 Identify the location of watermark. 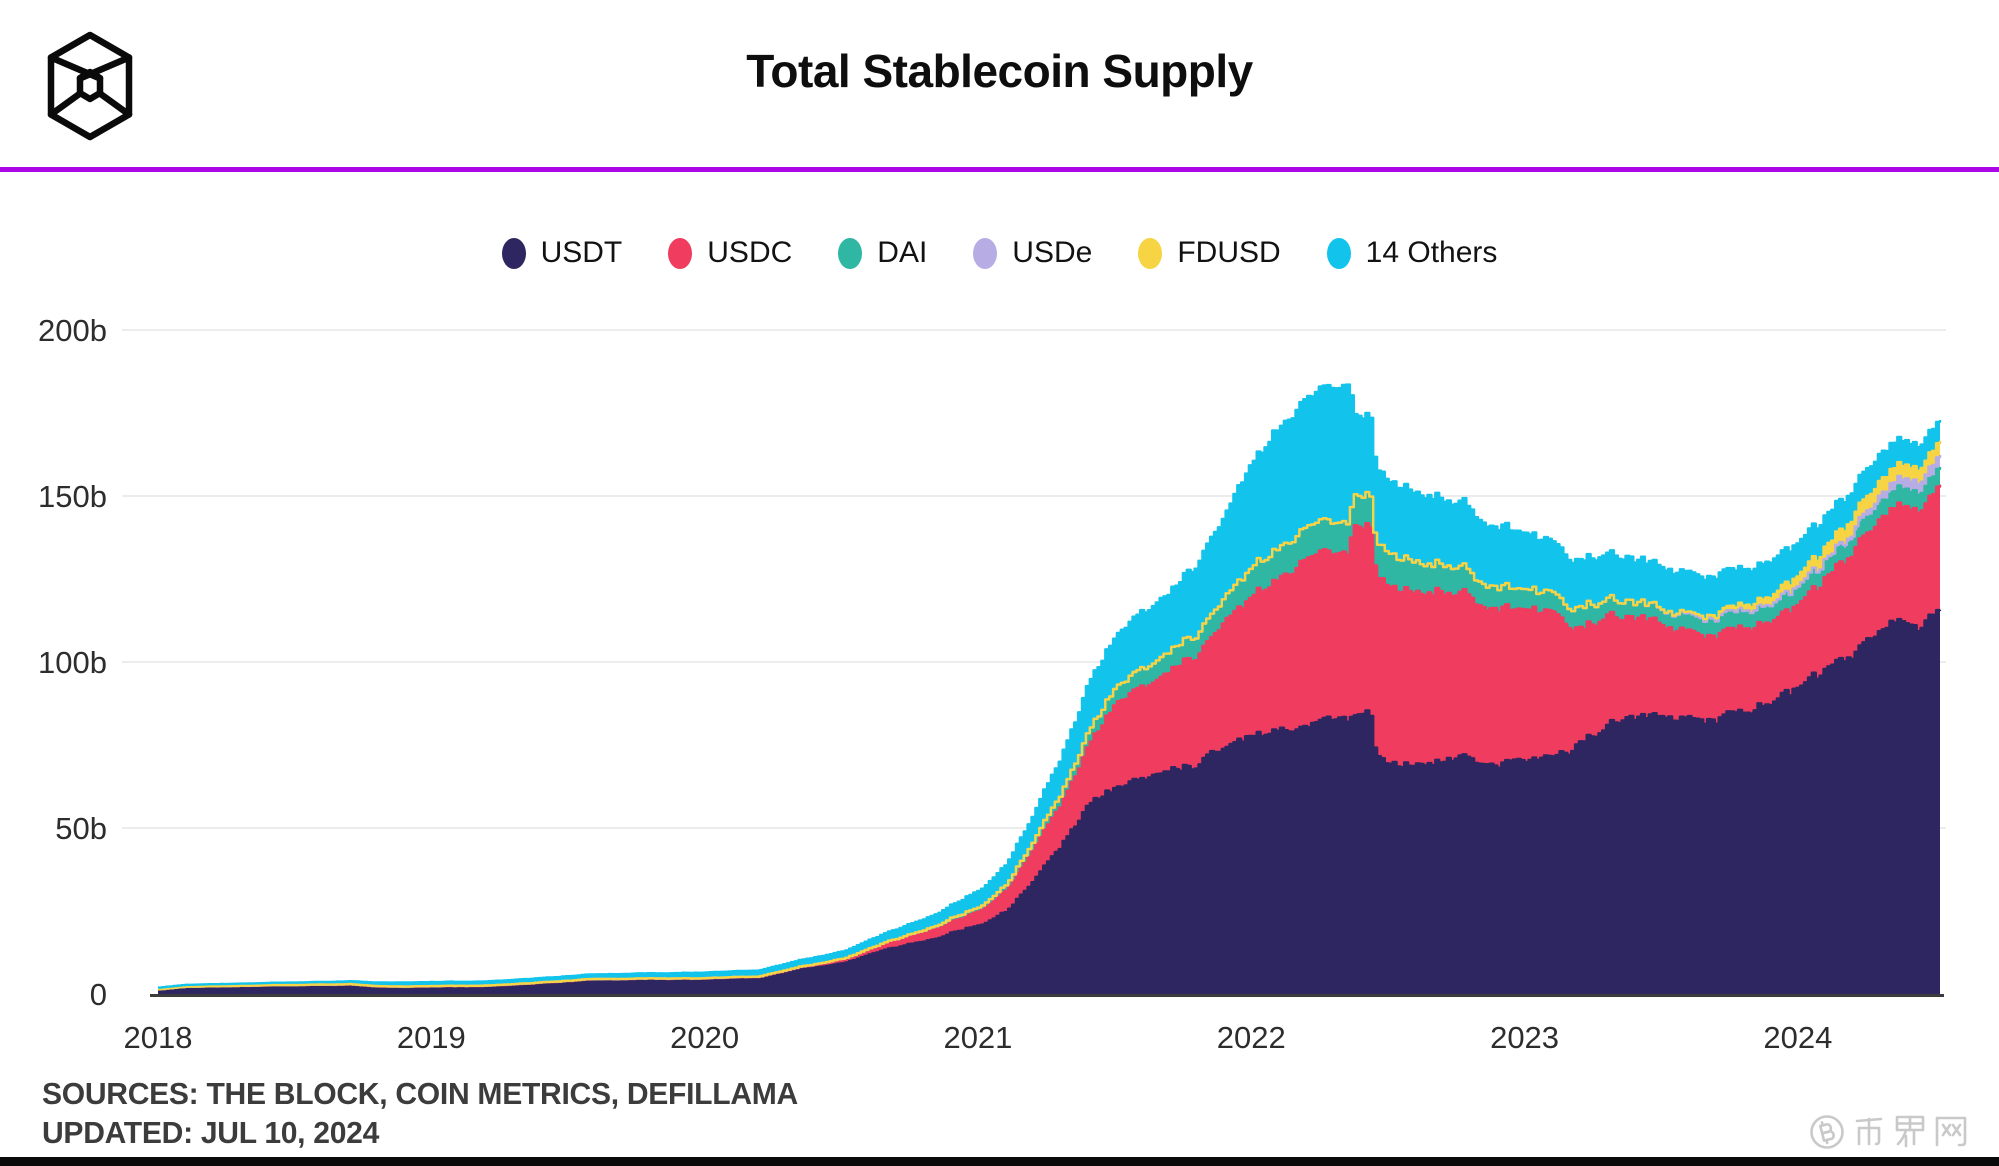
(1888, 1132).